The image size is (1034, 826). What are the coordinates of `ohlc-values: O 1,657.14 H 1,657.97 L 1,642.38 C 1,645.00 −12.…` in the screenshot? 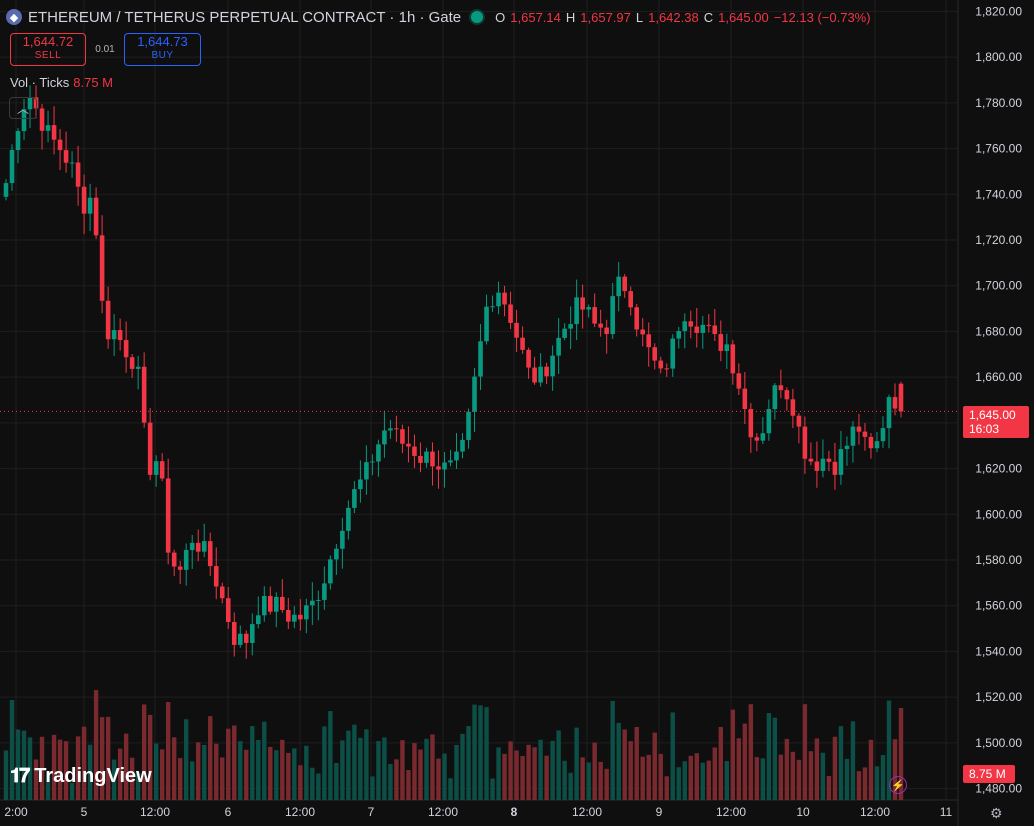 It's located at (682, 17).